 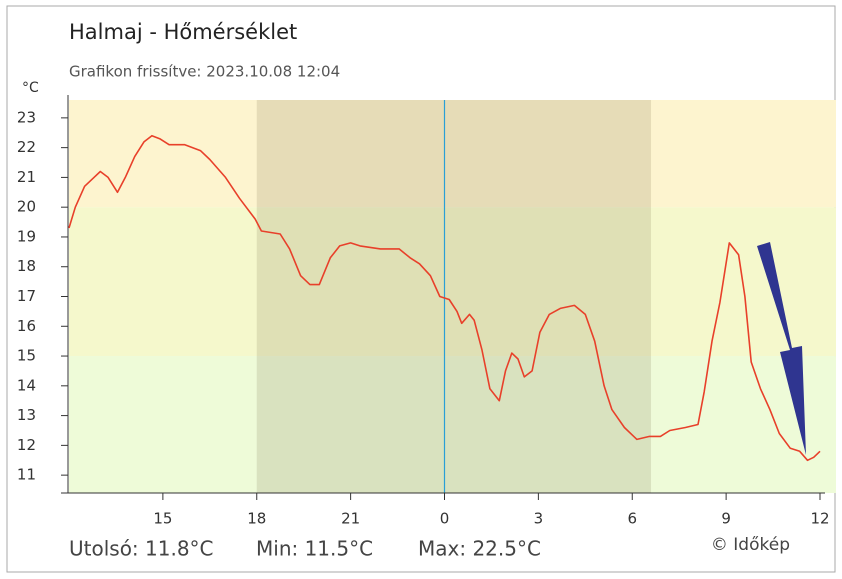 I want to click on x-tick-label: 3, so click(x=539, y=519).